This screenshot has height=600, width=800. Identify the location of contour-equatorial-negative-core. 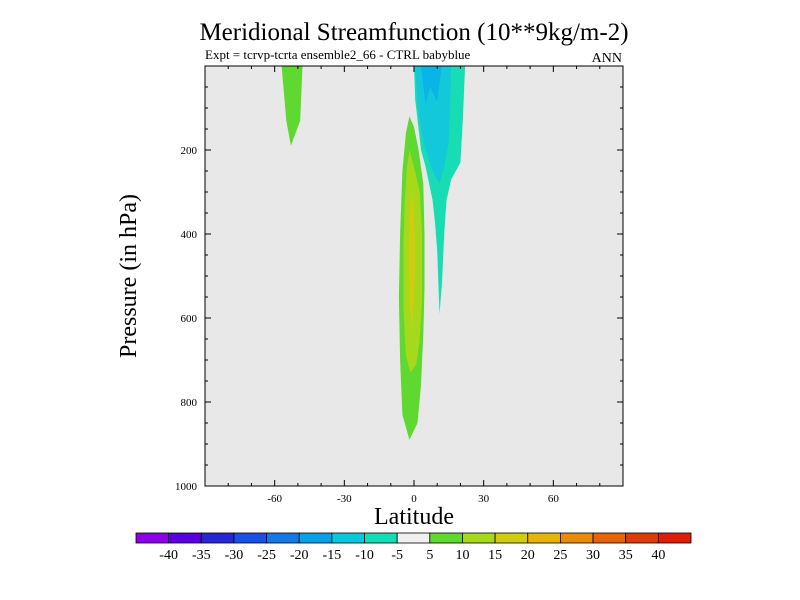
(431, 85).